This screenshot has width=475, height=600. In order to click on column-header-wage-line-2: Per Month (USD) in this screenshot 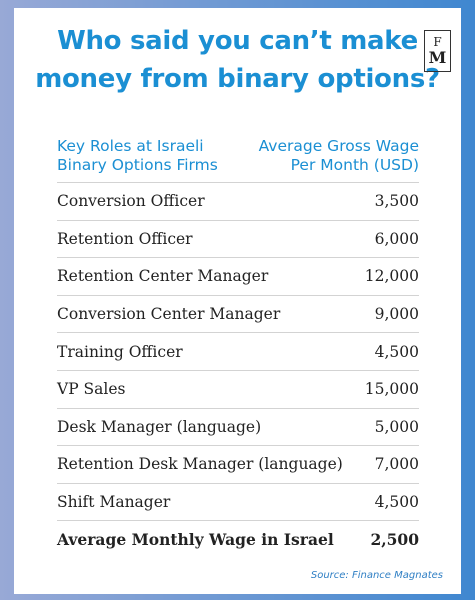, I will do `click(354, 165)`.